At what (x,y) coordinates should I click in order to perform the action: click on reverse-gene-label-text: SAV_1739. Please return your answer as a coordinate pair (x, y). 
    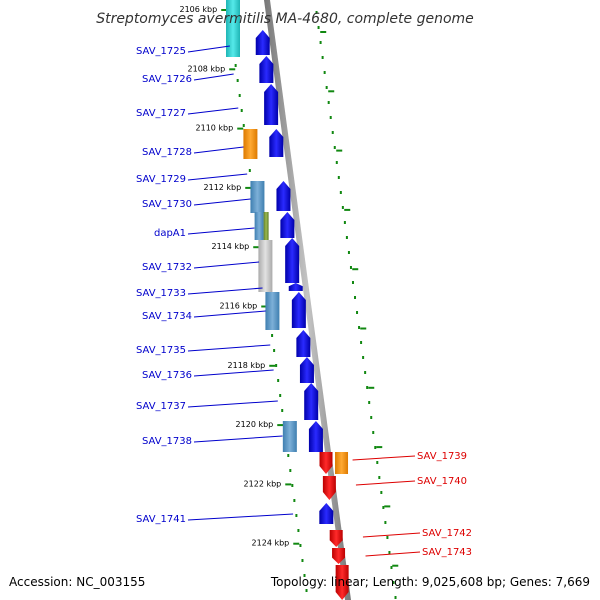
    Looking at the image, I should click on (442, 456).